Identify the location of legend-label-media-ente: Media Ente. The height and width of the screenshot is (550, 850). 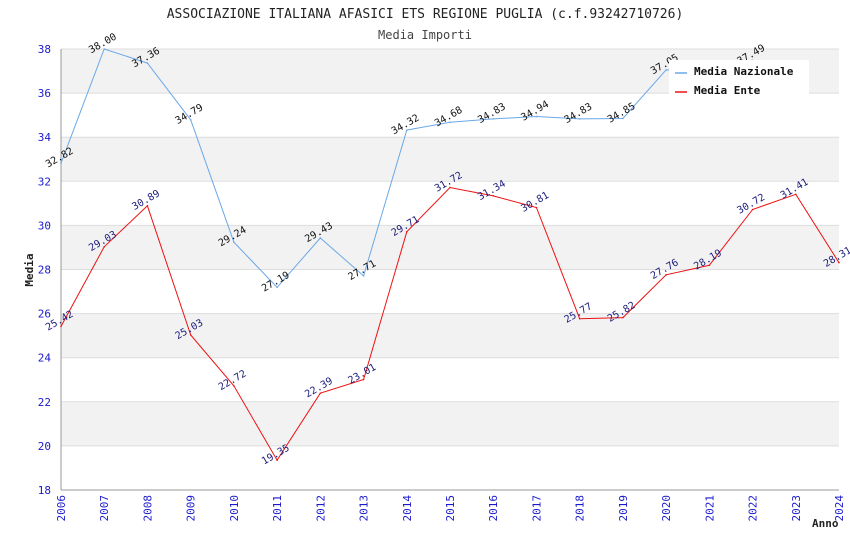
(727, 90).